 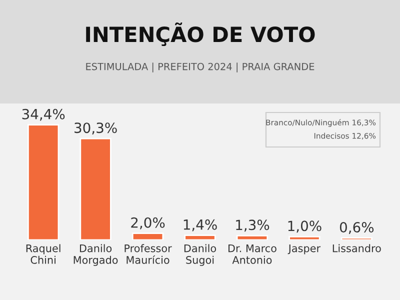 I want to click on x-tick-label: Raquel Chini, so click(x=43, y=254).